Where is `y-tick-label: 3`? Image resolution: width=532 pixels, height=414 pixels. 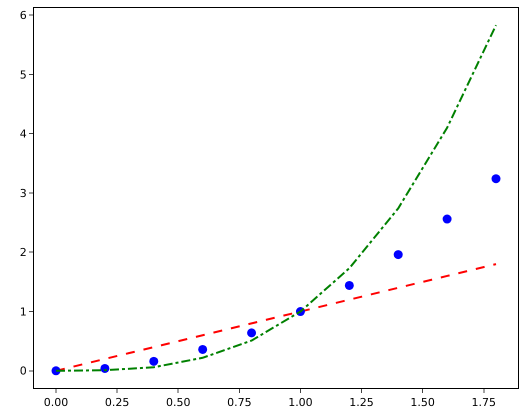
y-tick-label: 3 is located at coordinates (23, 193).